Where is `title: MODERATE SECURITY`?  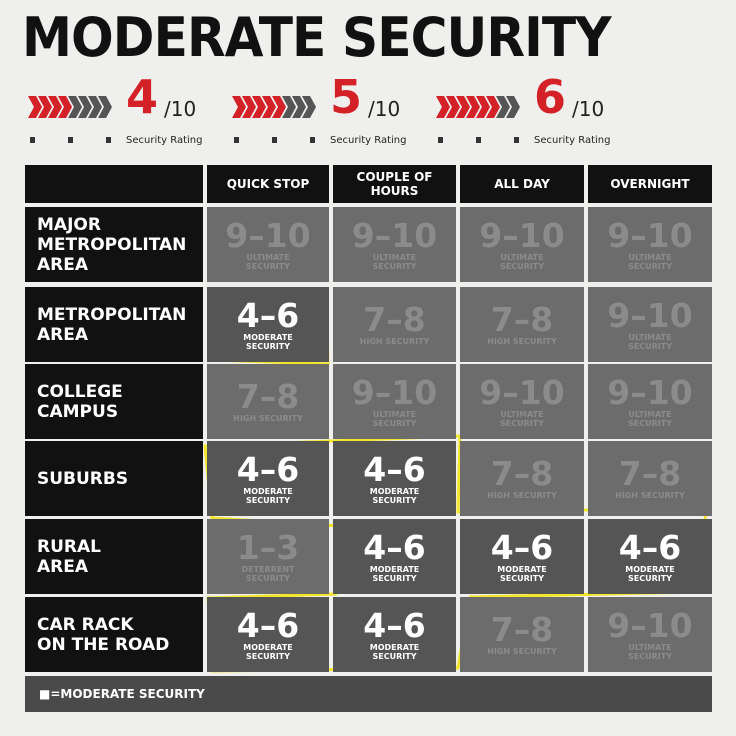 title: MODERATE SECURITY is located at coordinates (317, 37).